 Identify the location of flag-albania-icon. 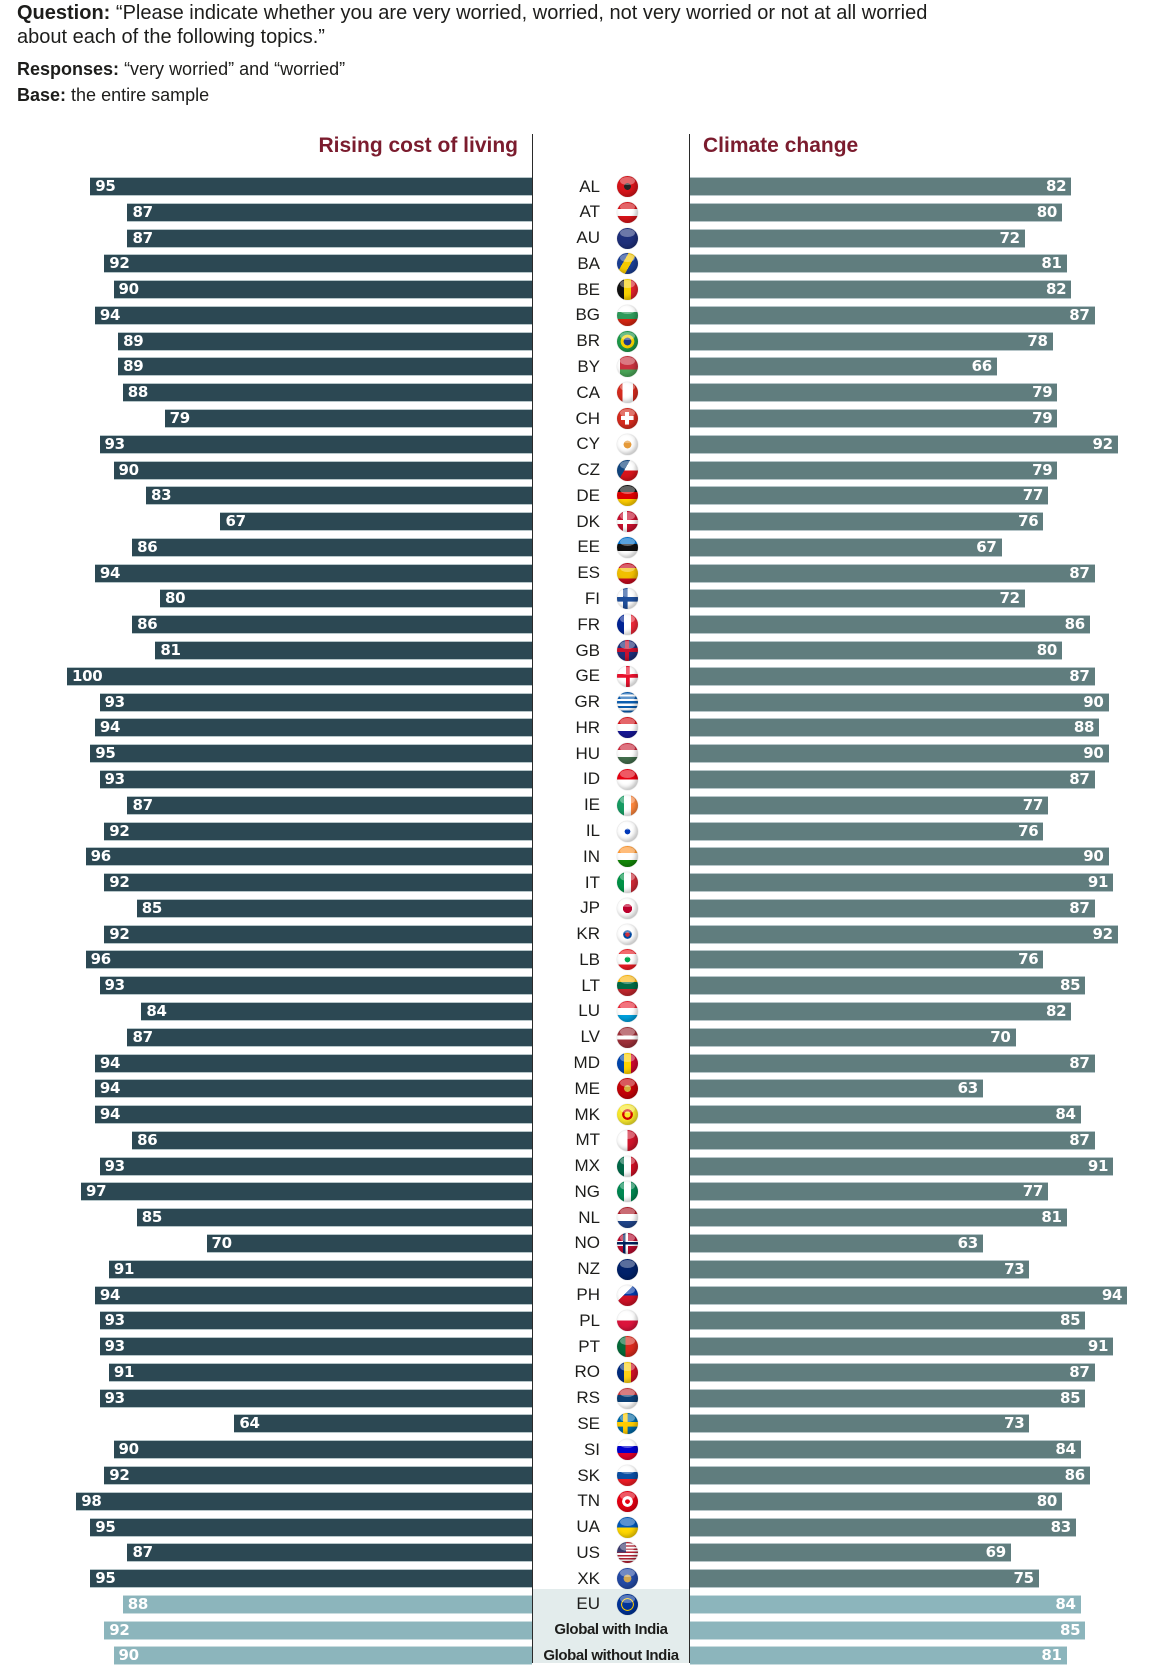
(627, 186).